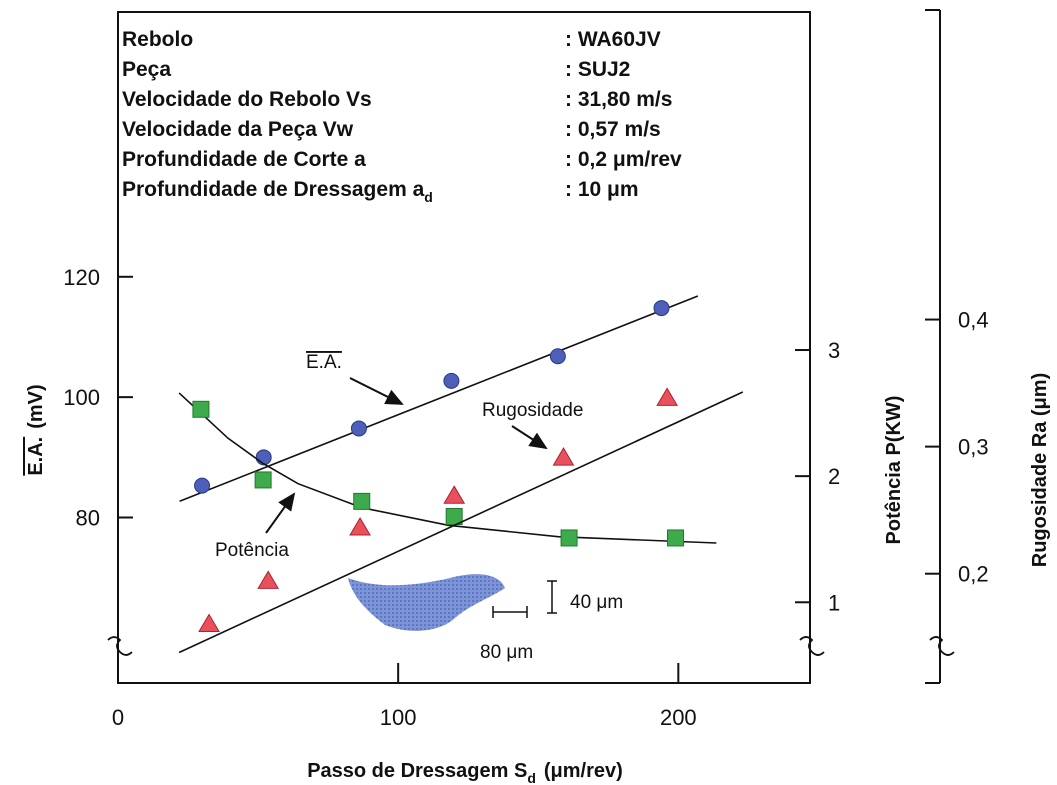  What do you see at coordinates (678, 717) in the screenshot?
I see `x-tick-label: 200` at bounding box center [678, 717].